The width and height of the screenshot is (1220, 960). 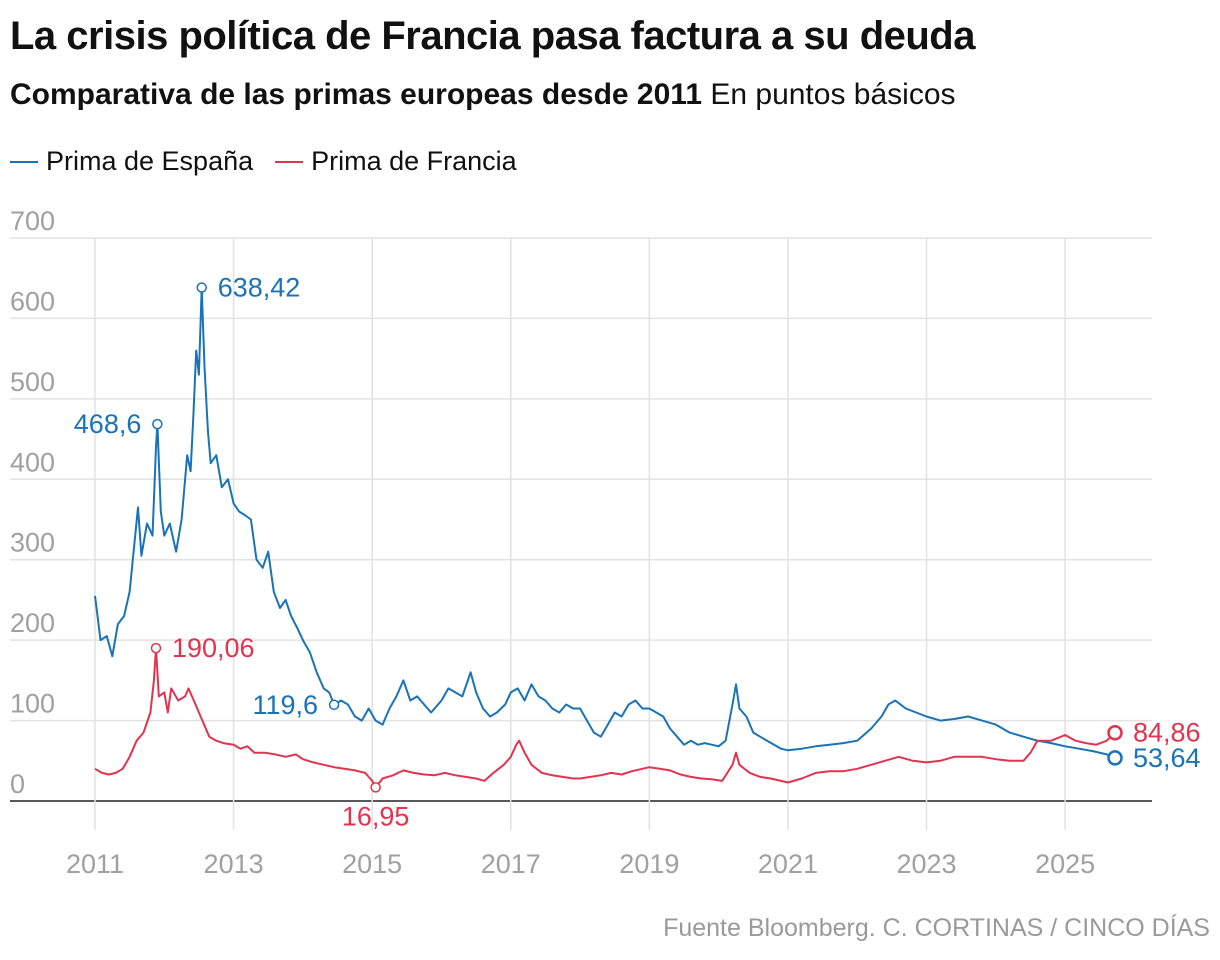 I want to click on legend-swatch-france, so click(x=289, y=161).